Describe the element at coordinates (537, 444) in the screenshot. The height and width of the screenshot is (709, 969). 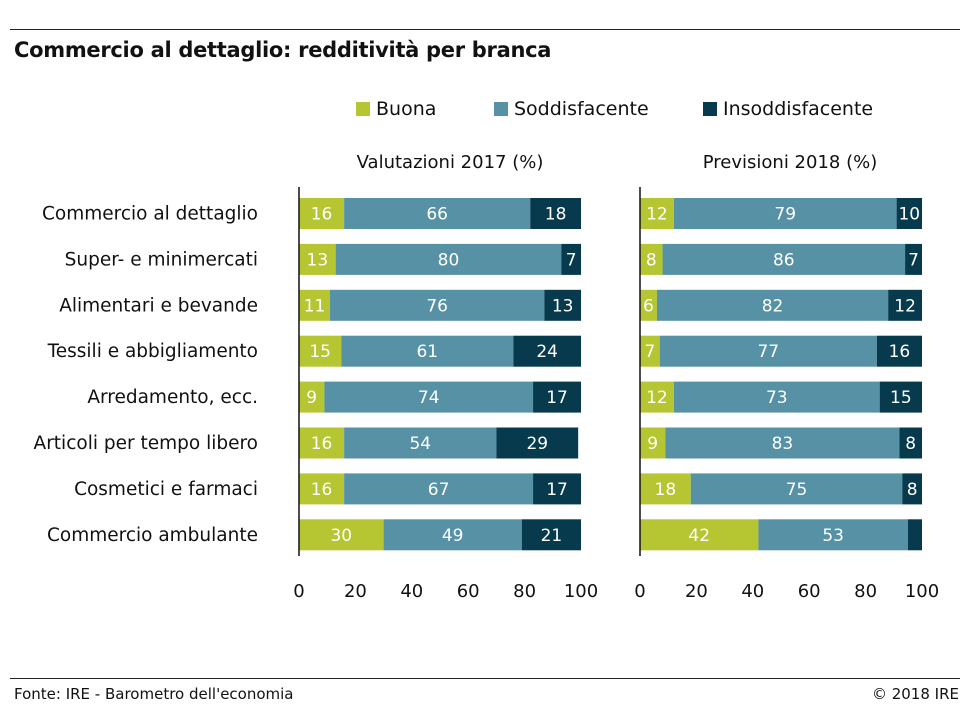
I see `data-label: 29` at that location.